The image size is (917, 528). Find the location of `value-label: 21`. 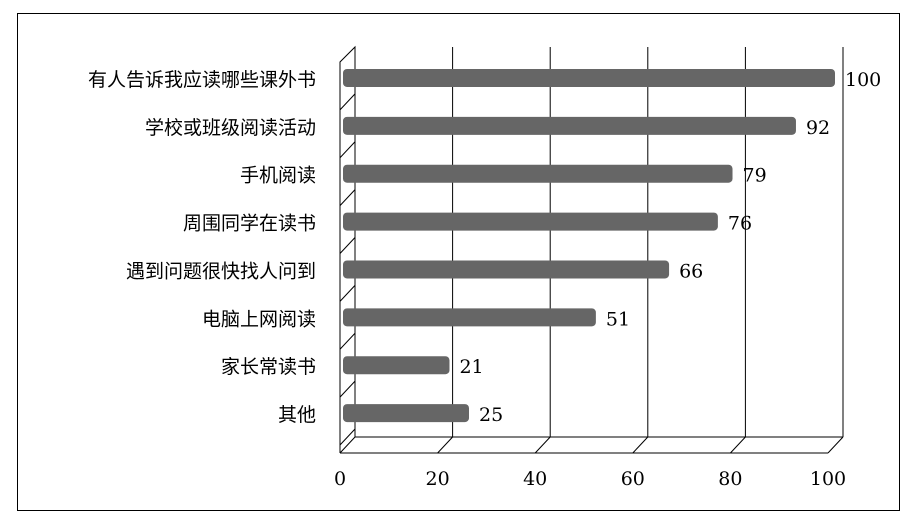

value-label: 21 is located at coordinates (471, 367).